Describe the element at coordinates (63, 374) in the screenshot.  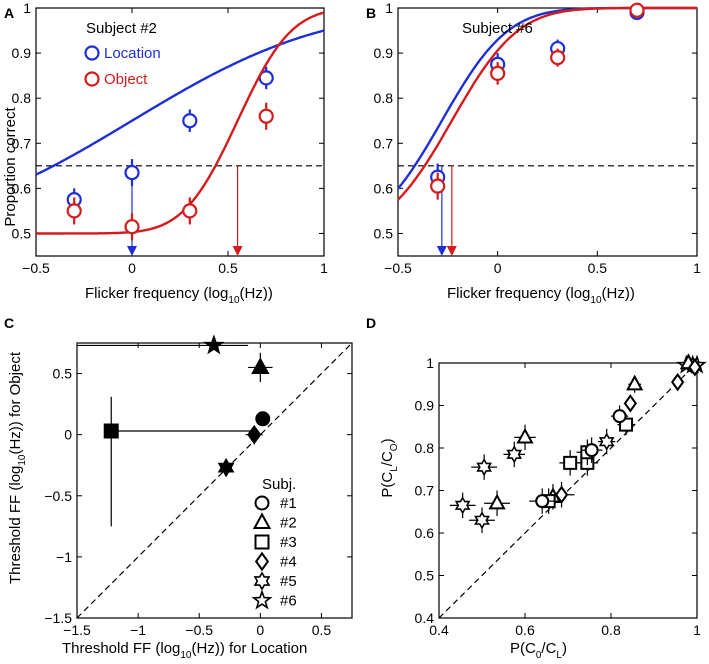
I see `panel-c-ytick-label: 0.5` at that location.